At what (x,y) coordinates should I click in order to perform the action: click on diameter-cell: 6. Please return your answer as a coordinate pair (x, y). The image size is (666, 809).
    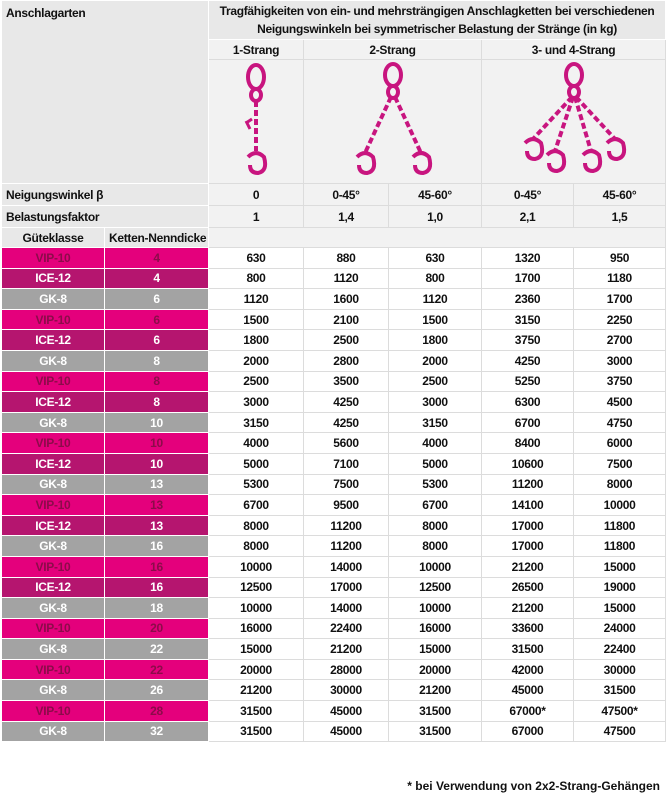
    Looking at the image, I should click on (156, 340).